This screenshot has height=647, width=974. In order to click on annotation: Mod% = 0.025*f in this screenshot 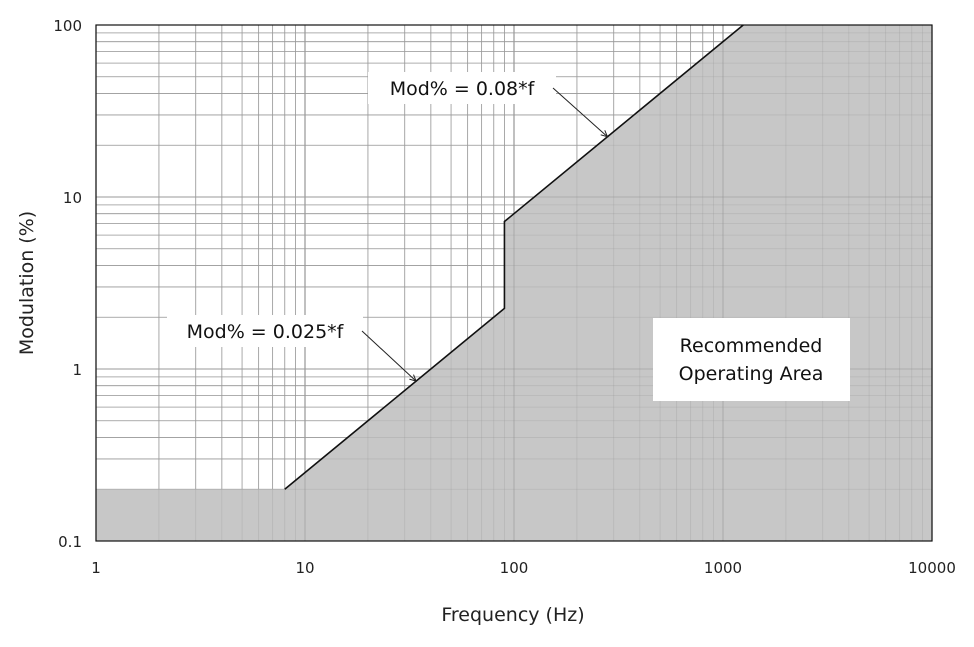, I will do `click(292, 348)`.